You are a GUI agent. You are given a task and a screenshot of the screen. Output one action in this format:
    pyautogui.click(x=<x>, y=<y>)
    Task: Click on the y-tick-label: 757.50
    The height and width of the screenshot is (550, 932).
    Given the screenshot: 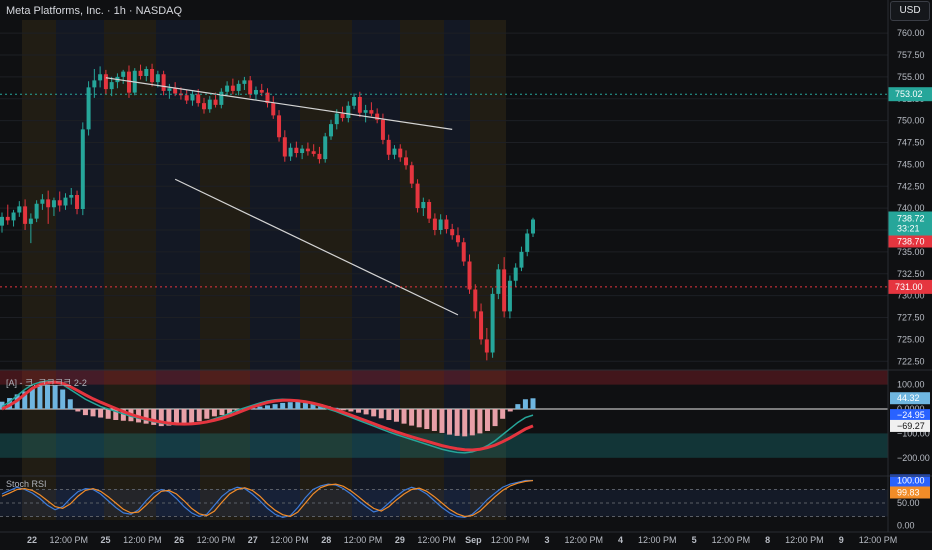 What is the action you would take?
    pyautogui.click(x=911, y=55)
    